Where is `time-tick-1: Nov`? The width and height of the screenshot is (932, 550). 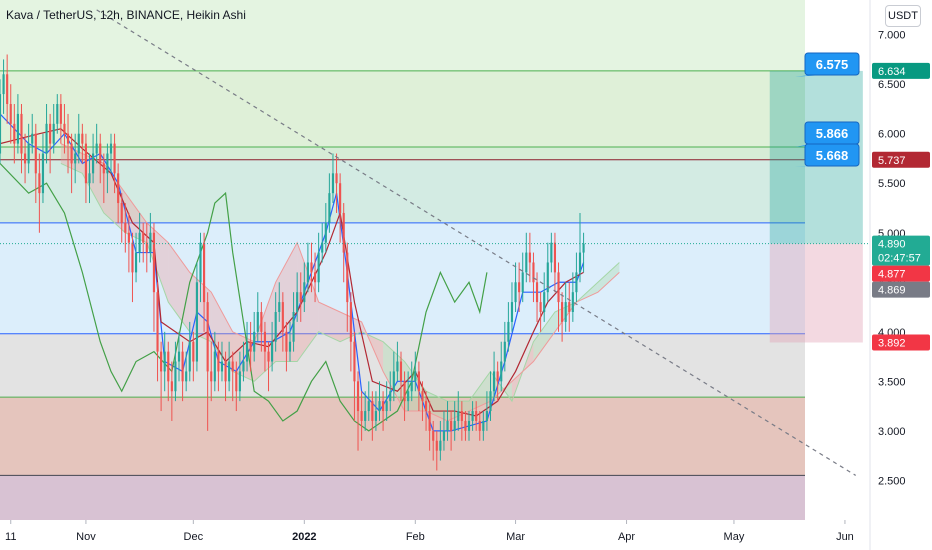 time-tick-1: Nov is located at coordinates (86, 537).